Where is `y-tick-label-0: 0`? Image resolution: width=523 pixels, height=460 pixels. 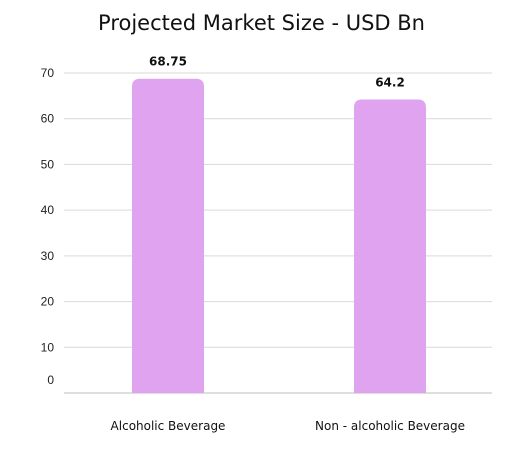 y-tick-label-0: 0 is located at coordinates (50, 380).